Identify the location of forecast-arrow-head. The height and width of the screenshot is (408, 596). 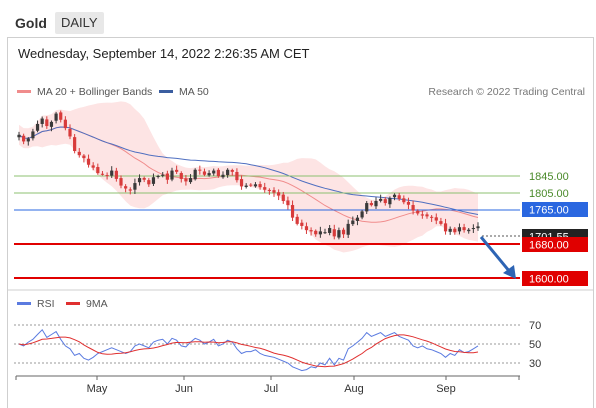
(509, 272).